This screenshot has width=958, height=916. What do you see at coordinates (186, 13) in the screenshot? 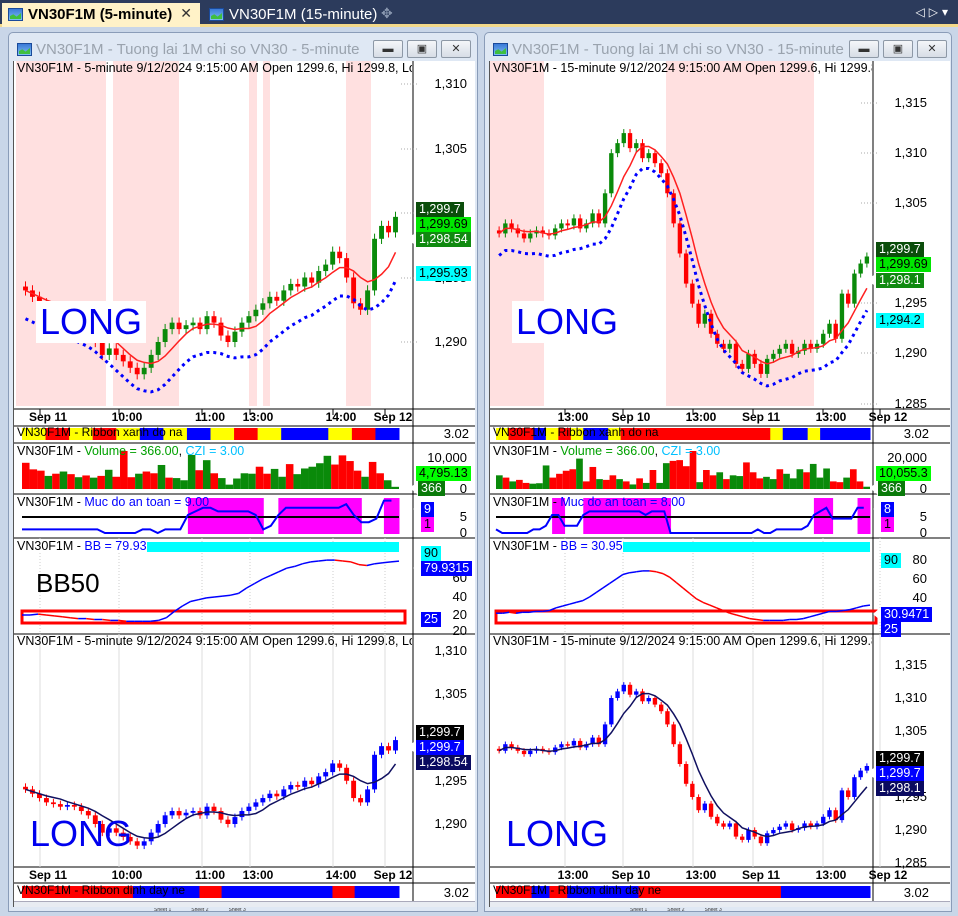
I see `close-icon: ✕` at bounding box center [186, 13].